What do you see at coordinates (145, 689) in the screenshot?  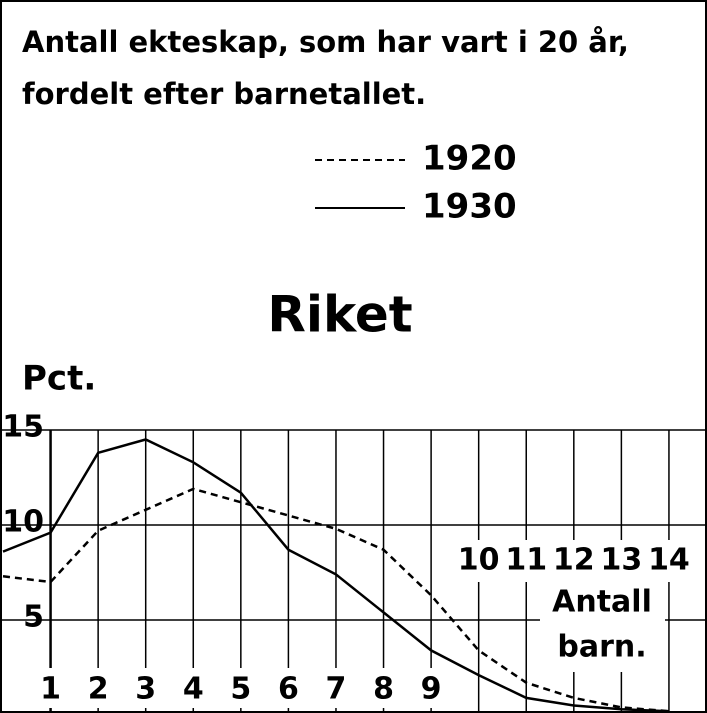 I see `x-tick-label: 3` at bounding box center [145, 689].